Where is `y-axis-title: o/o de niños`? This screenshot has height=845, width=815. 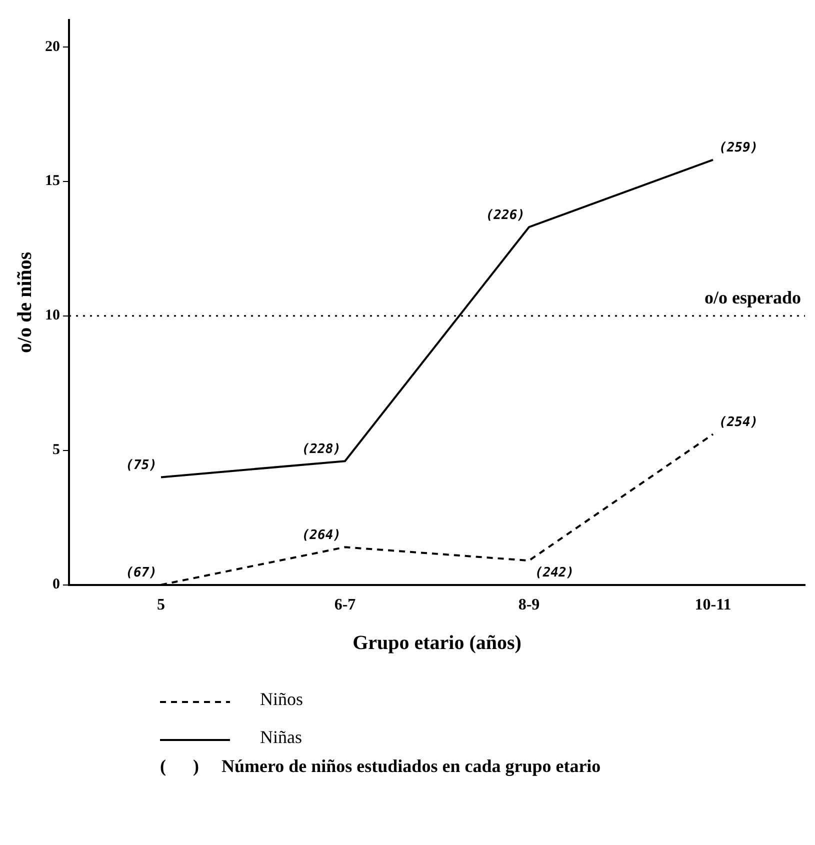 y-axis-title: o/o de niños is located at coordinates (25, 302).